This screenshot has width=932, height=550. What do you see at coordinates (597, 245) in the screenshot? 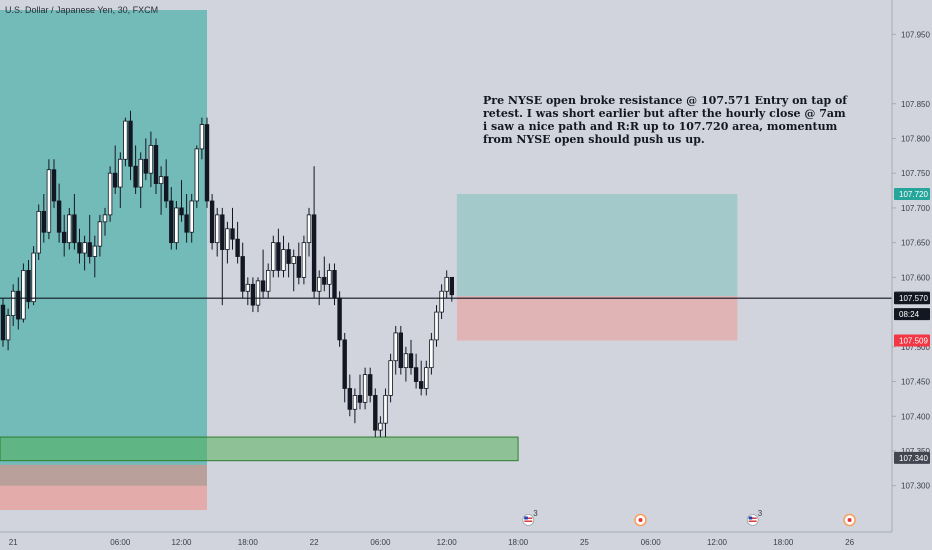
I see `long-target-zone` at bounding box center [597, 245].